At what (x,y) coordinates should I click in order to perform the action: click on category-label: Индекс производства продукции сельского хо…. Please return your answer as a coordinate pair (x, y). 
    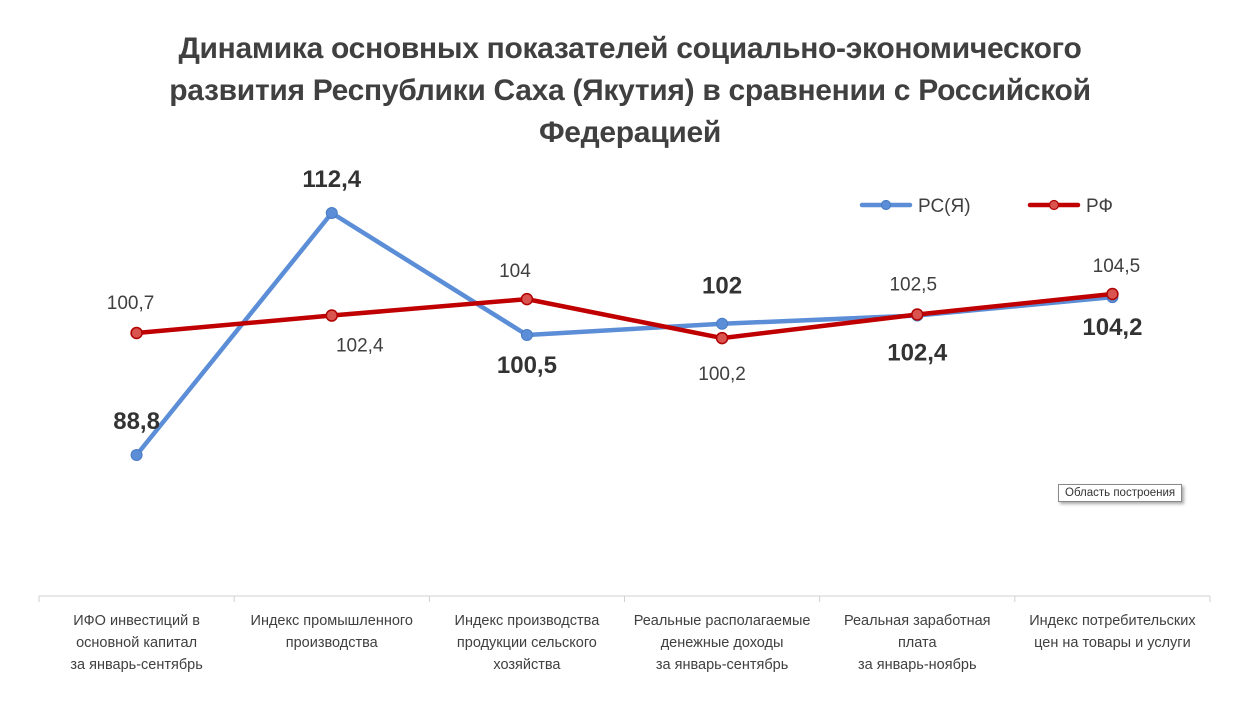
    Looking at the image, I should click on (527, 643).